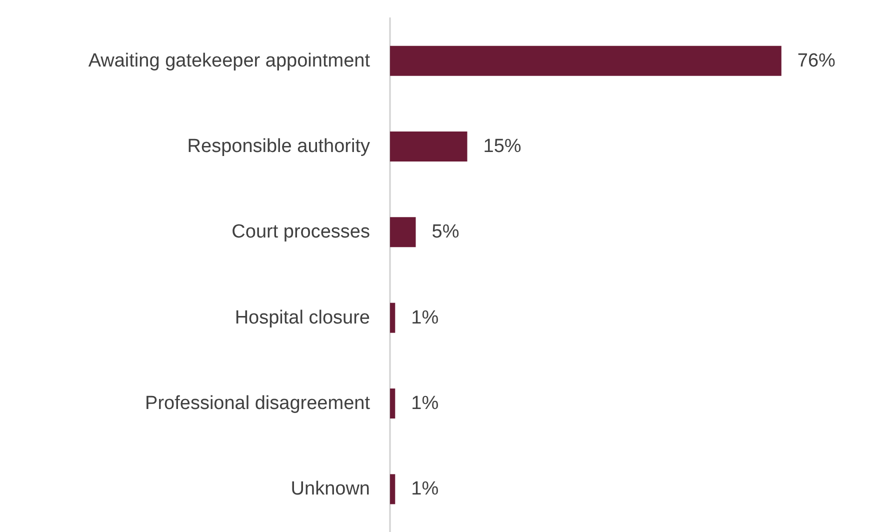 This screenshot has width=872, height=532. I want to click on y-tick-label: Unknown, so click(330, 489).